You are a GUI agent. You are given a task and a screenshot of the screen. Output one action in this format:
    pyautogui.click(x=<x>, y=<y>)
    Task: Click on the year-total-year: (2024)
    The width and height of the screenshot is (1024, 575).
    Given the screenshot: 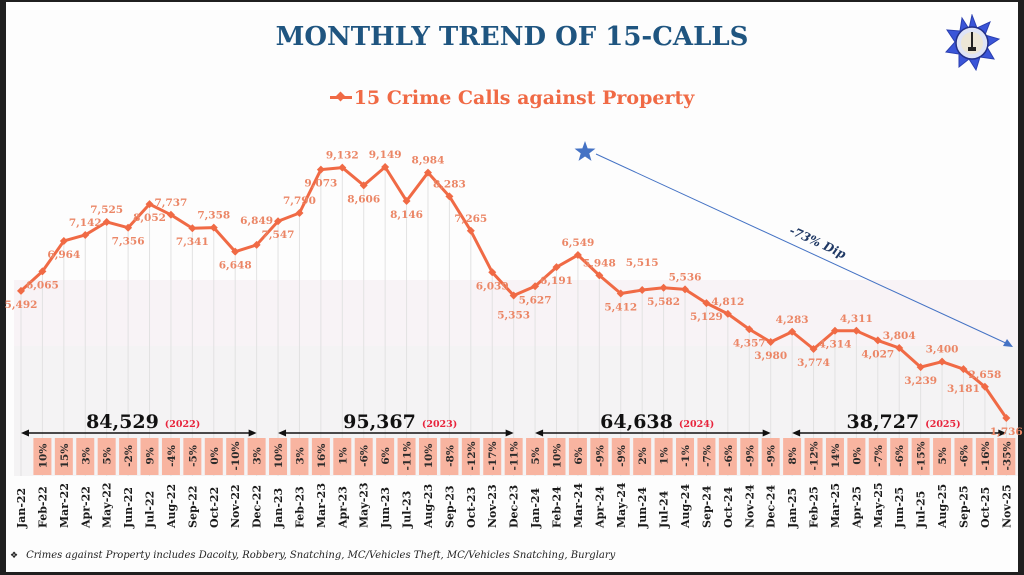 What is the action you would take?
    pyautogui.click(x=696, y=424)
    